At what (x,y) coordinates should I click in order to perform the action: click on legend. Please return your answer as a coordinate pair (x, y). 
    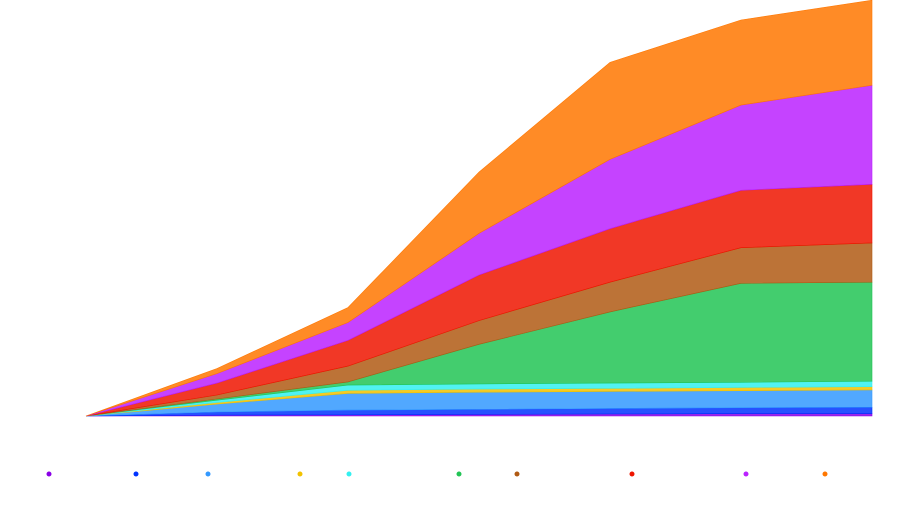
    Looking at the image, I should click on (437, 474).